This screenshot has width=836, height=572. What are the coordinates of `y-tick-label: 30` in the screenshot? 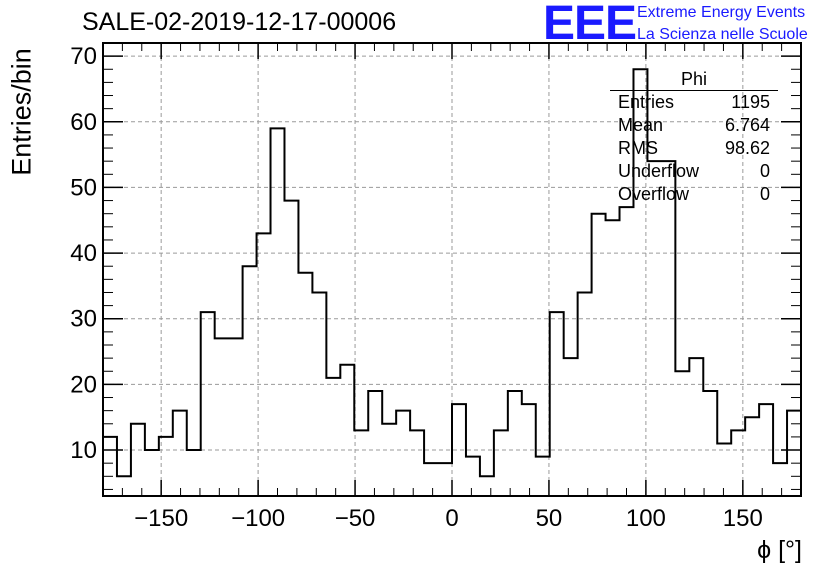 It's located at (83, 319).